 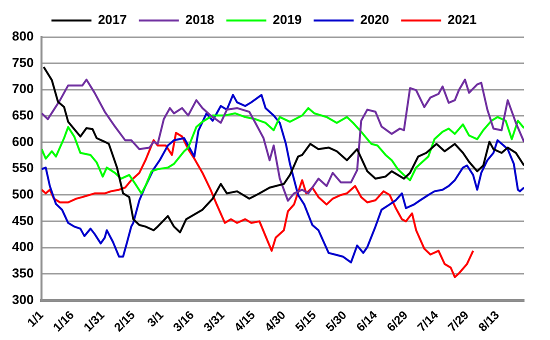 I want to click on legend-label: 2018, so click(x=199, y=20).